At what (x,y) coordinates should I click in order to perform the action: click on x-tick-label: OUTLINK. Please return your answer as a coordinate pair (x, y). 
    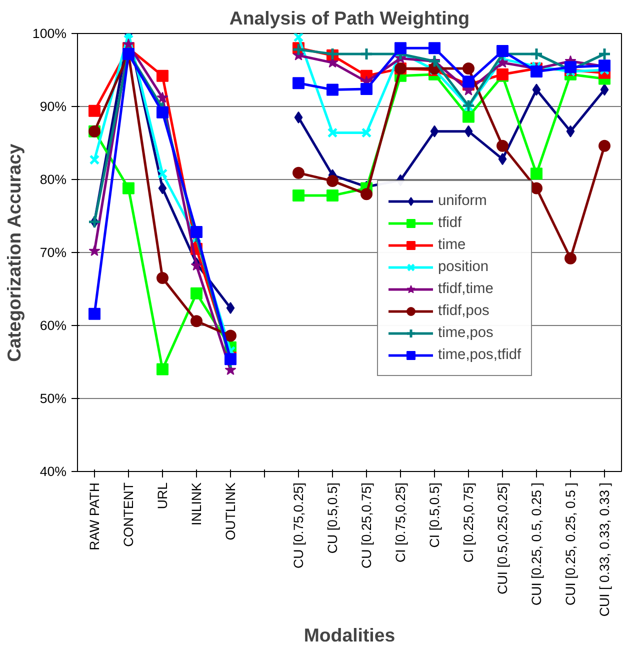
    Looking at the image, I should click on (230, 511).